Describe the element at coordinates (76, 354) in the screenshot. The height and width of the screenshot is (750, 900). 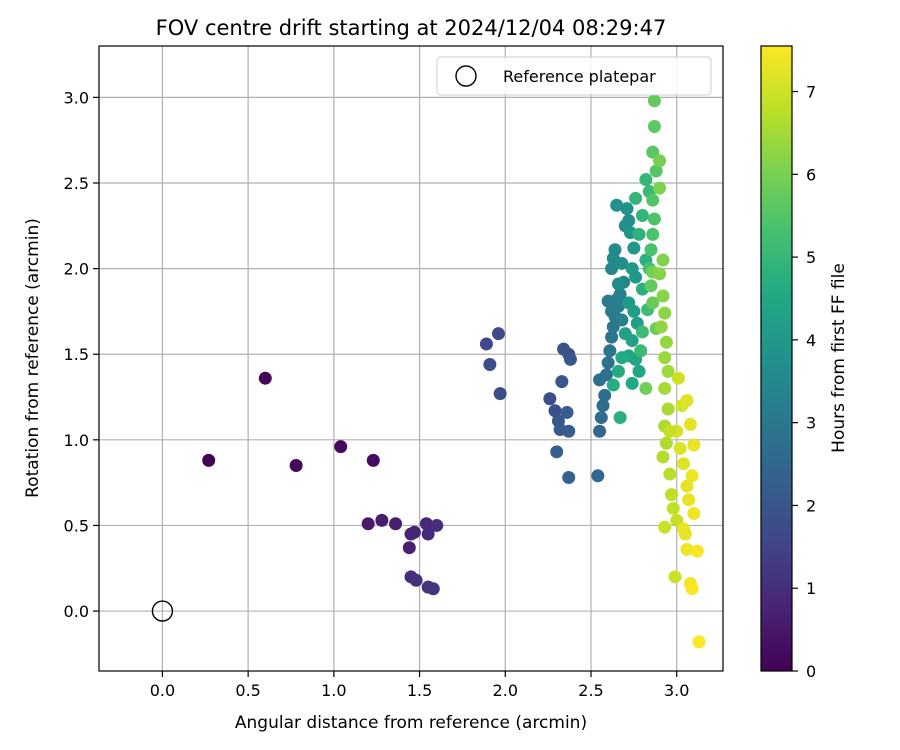
I see `y-tick-label: 1.5` at that location.